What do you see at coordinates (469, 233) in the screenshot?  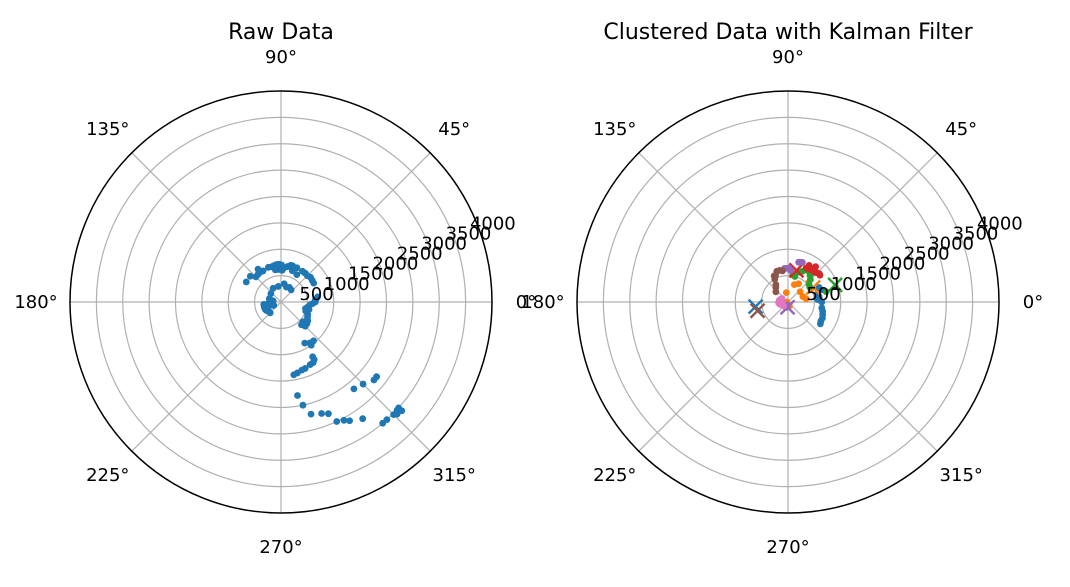 I see `radial-tick-label: 3500` at bounding box center [469, 233].